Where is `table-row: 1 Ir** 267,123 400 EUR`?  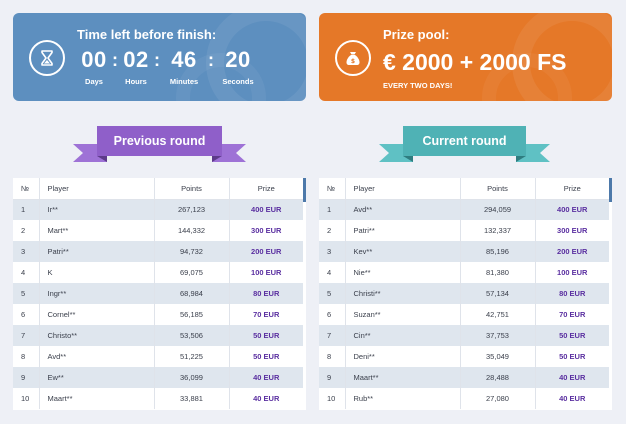 table-row: 1 Ir** 267,123 400 EUR is located at coordinates (158, 209).